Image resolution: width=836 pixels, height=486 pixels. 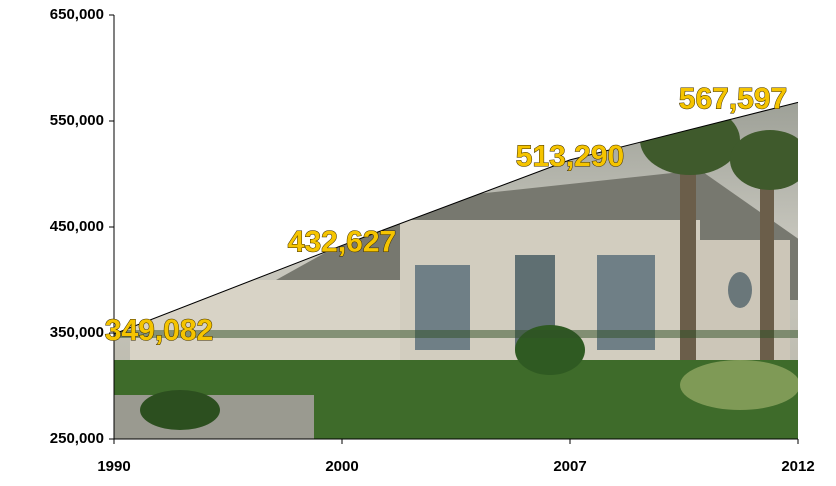 What do you see at coordinates (113, 466) in the screenshot?
I see `x-tick-label: 1990` at bounding box center [113, 466].